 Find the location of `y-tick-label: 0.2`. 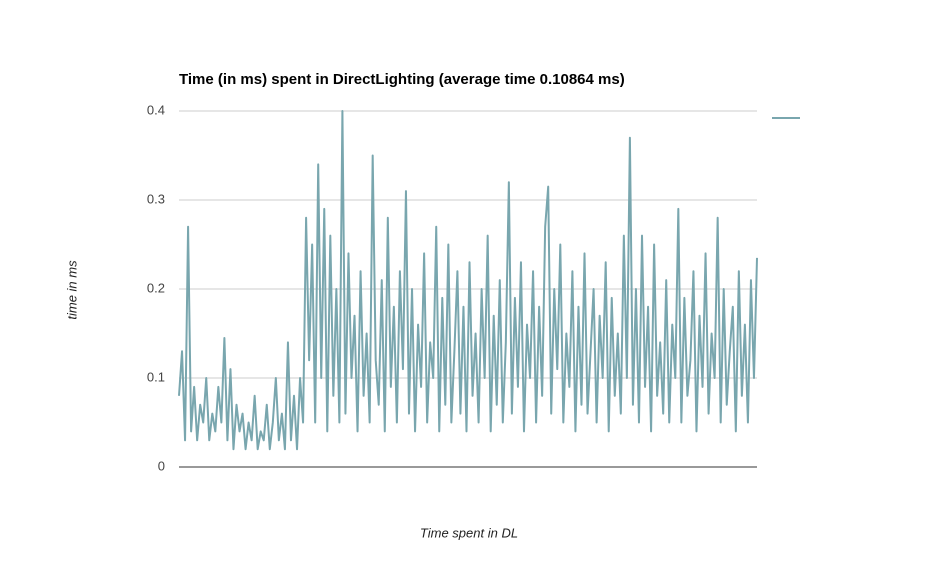

y-tick-label: 0.2 is located at coordinates (156, 287).